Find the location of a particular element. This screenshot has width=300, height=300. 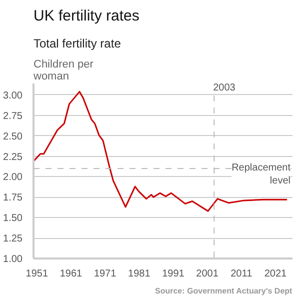

y-axis-title: Children per woman is located at coordinates (63, 70).